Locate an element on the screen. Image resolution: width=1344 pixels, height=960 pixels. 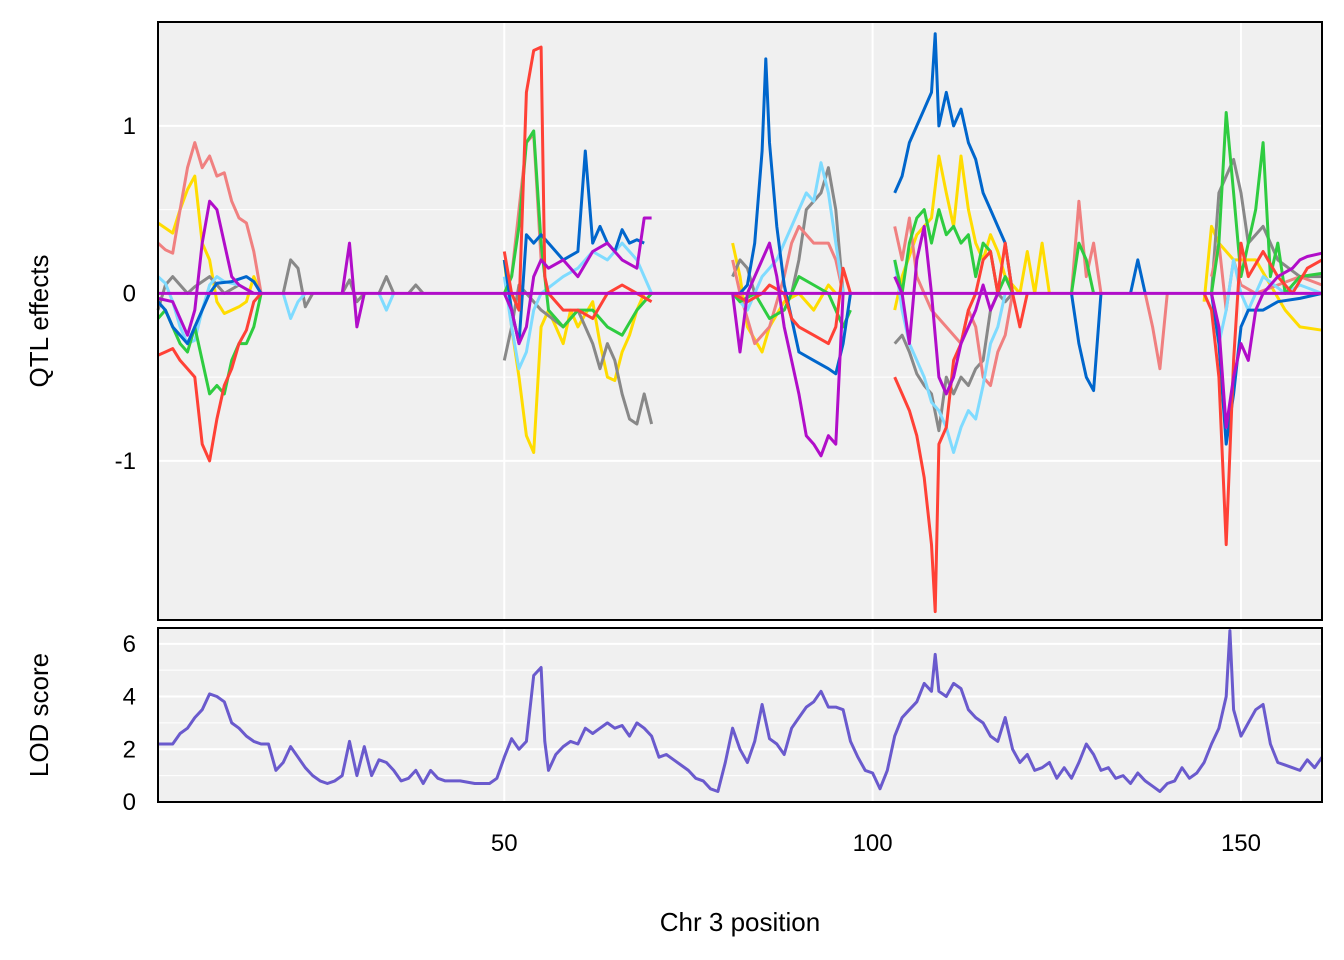
effects-y-tick-label: 1 is located at coordinates (129, 126).